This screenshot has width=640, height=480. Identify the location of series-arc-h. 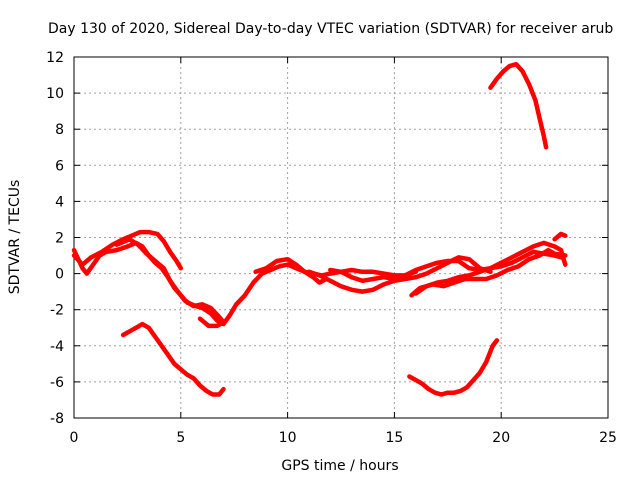
(490, 268).